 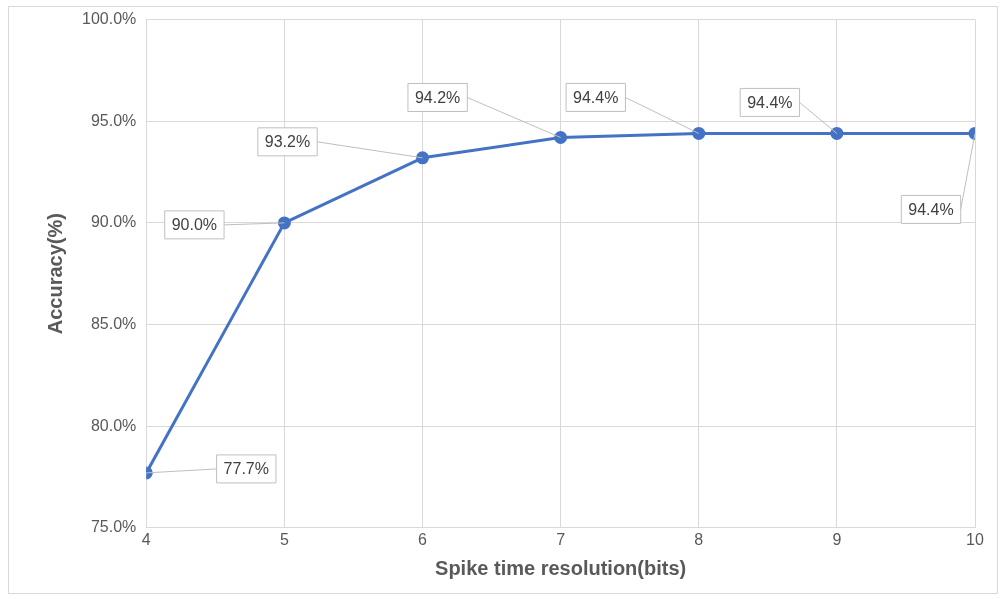 I want to click on y-axis-title: Accuracy(%), so click(x=54, y=274).